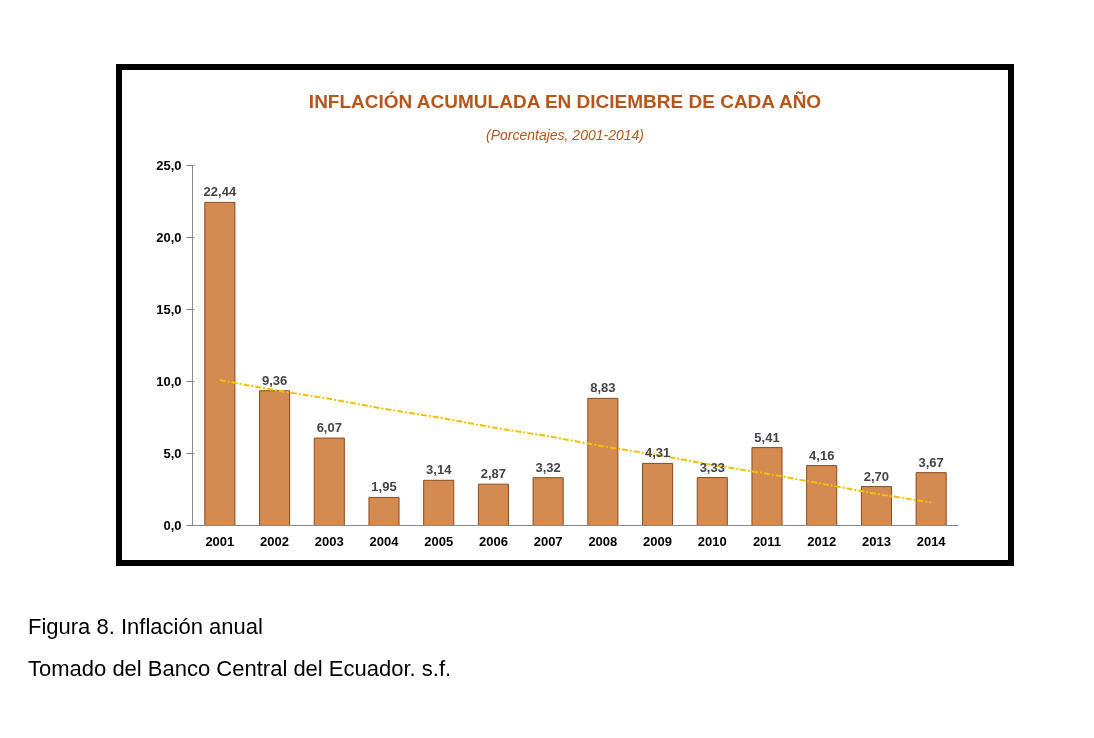  Describe the element at coordinates (565, 102) in the screenshot. I see `chart-title: INFLACIÓN ACUMULADA EN DICIEMBRE DE CADA AÑO` at that location.